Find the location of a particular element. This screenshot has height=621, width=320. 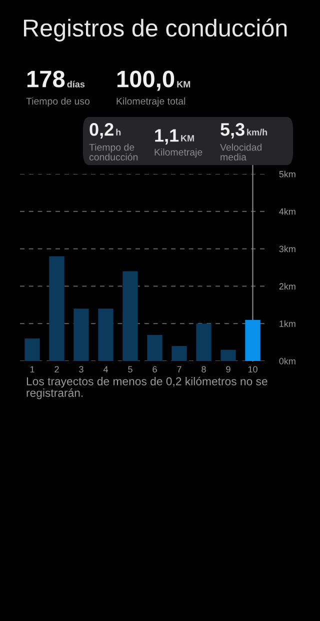

y-tick-label: 1km is located at coordinates (288, 323).